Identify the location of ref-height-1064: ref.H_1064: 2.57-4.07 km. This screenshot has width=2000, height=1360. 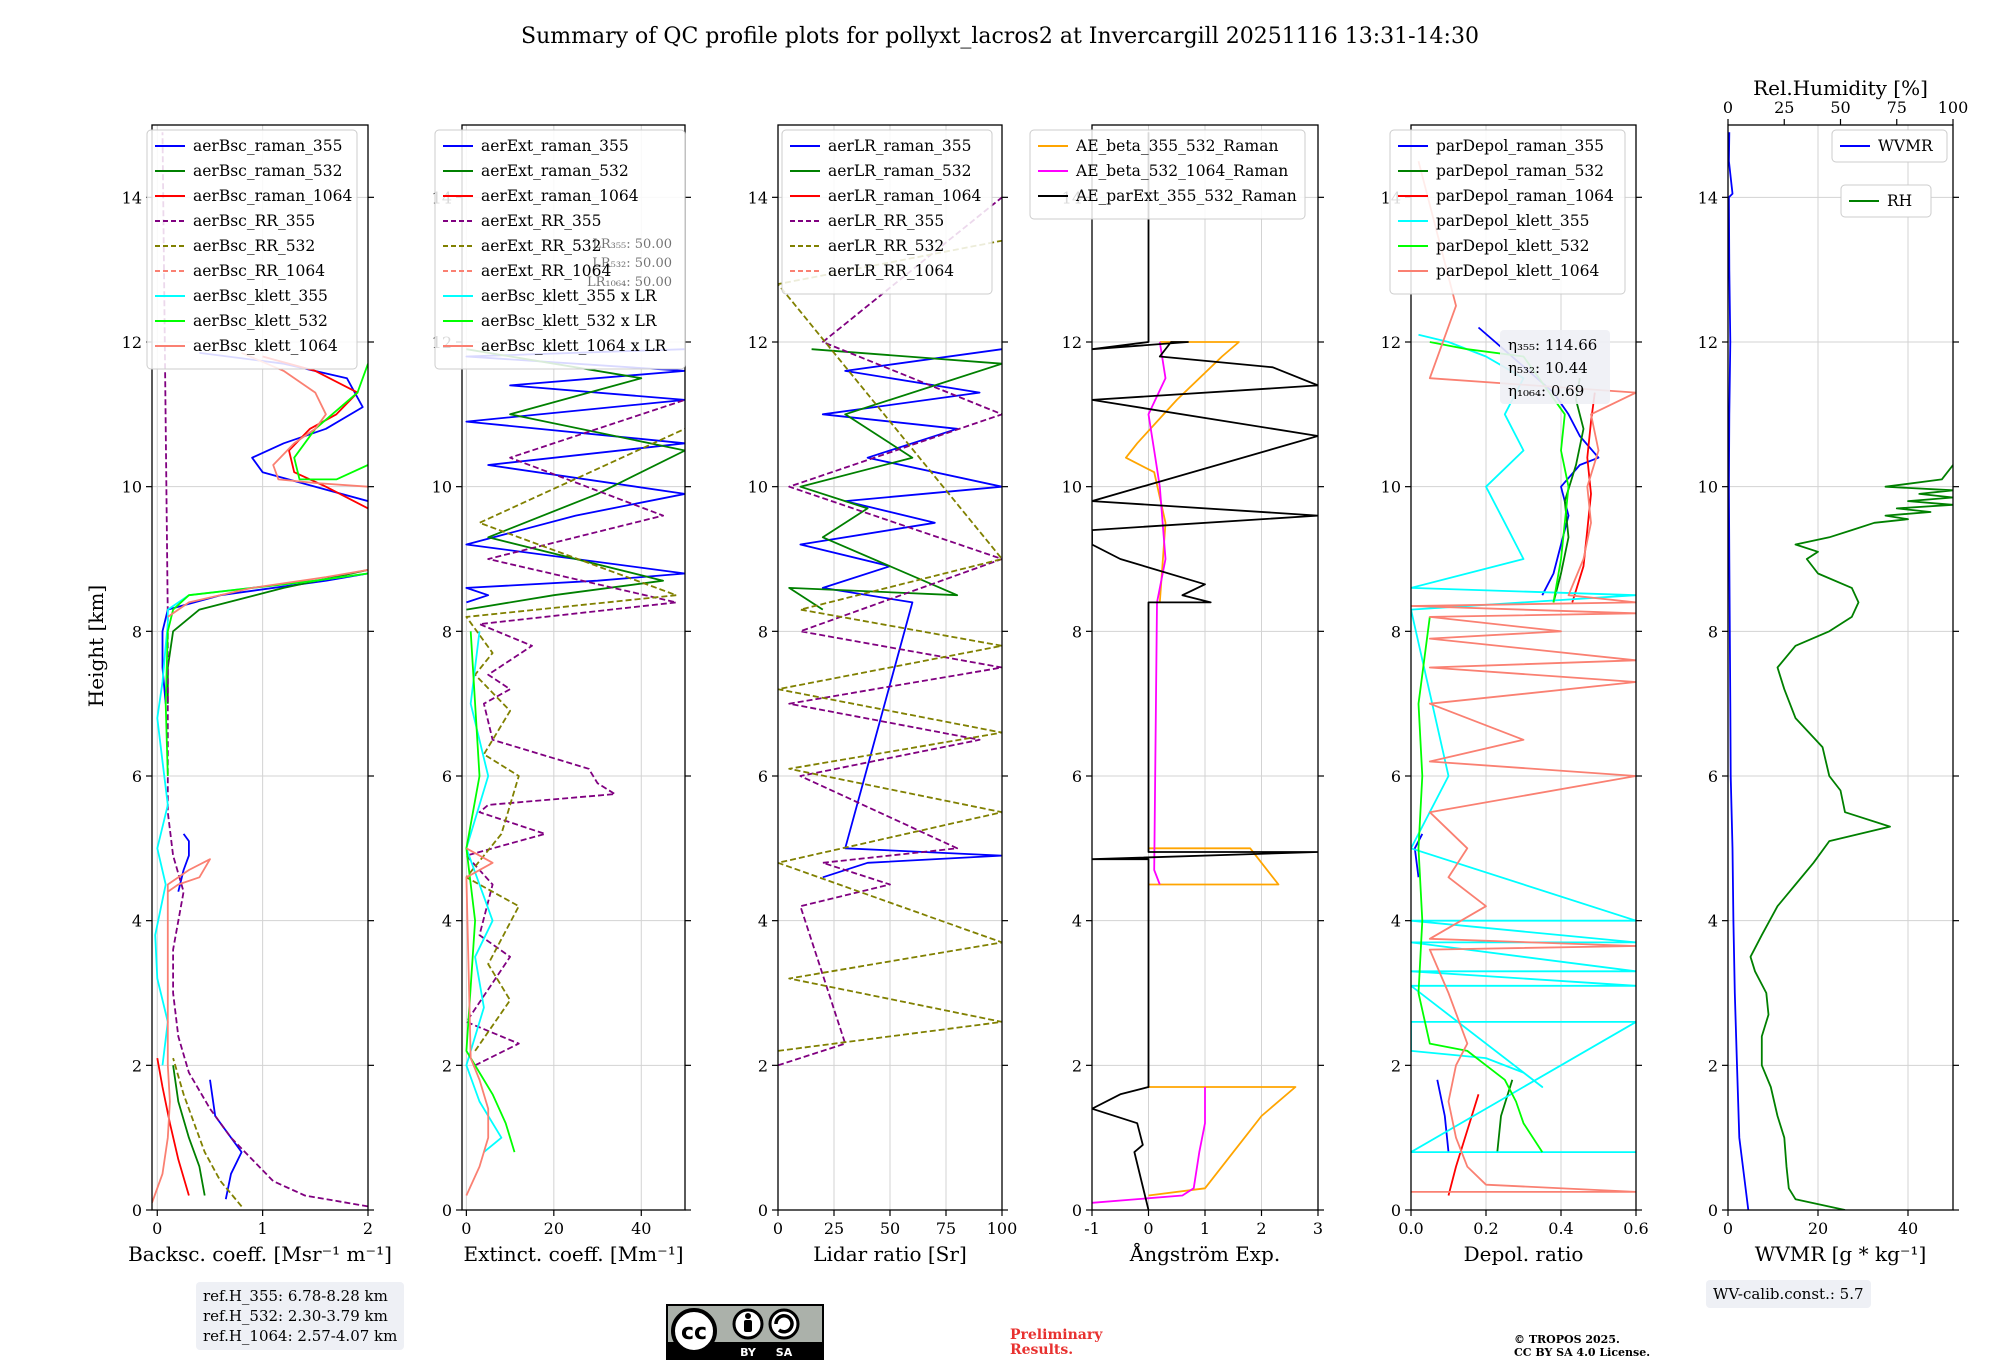
(300, 1336).